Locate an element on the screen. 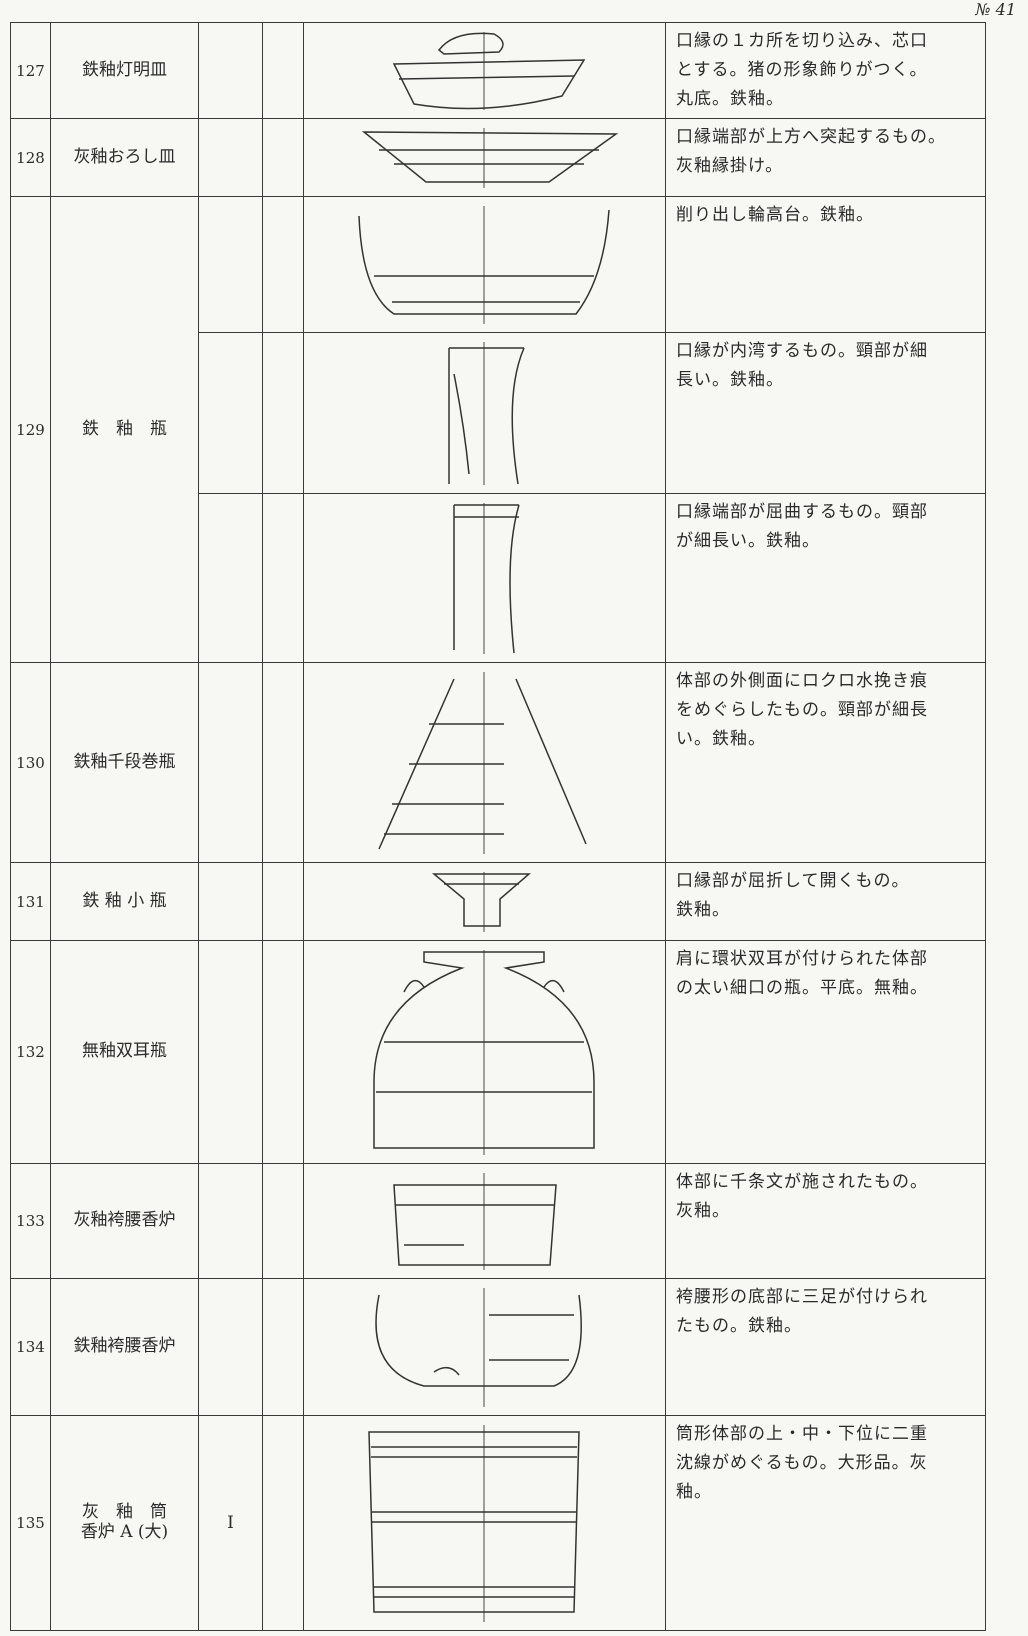 Image resolution: width=1028 pixels, height=1636 pixels. item-name-line: 灰 釉 筒 is located at coordinates (124, 1512).